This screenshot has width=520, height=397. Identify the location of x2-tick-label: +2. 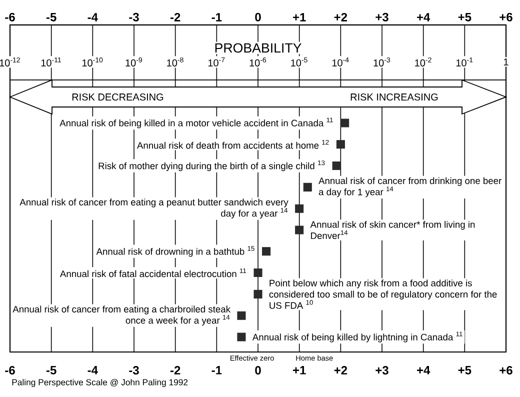
(341, 17).